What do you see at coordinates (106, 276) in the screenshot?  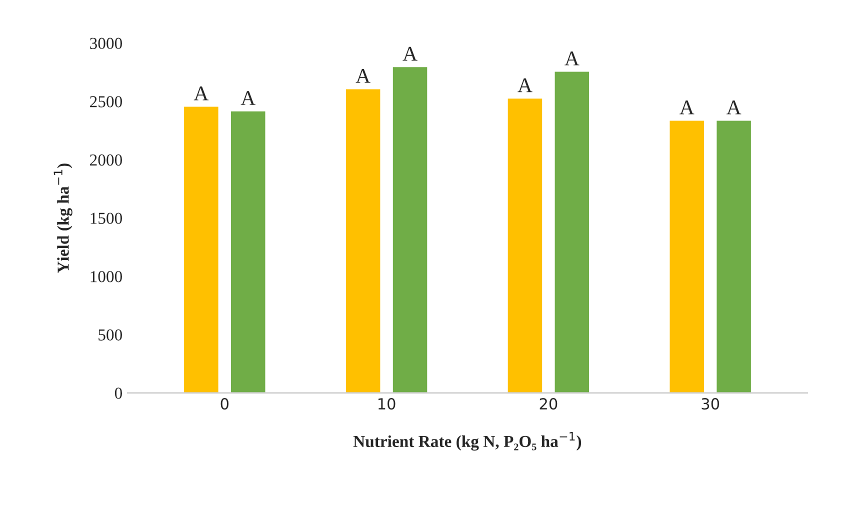 I see `y-tick-label: 1000` at bounding box center [106, 276].